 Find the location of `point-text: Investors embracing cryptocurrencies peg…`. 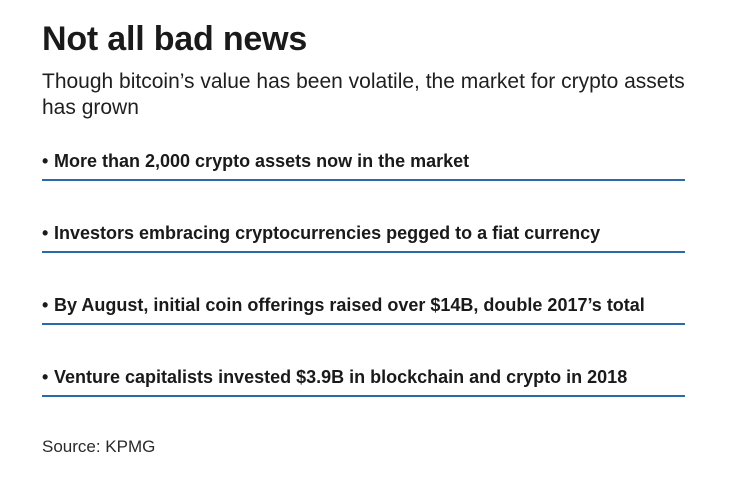

point-text: Investors embracing cryptocurrencies peg… is located at coordinates (327, 233).